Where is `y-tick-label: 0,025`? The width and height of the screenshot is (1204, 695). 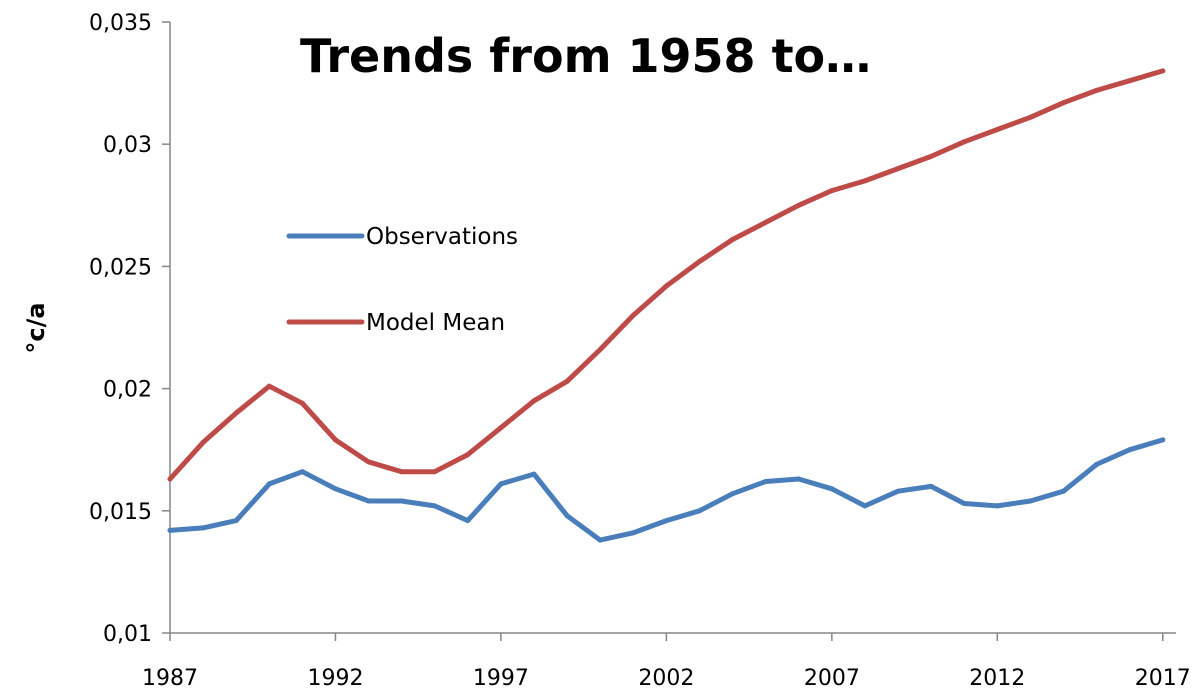
y-tick-label: 0,025 is located at coordinates (120, 267).